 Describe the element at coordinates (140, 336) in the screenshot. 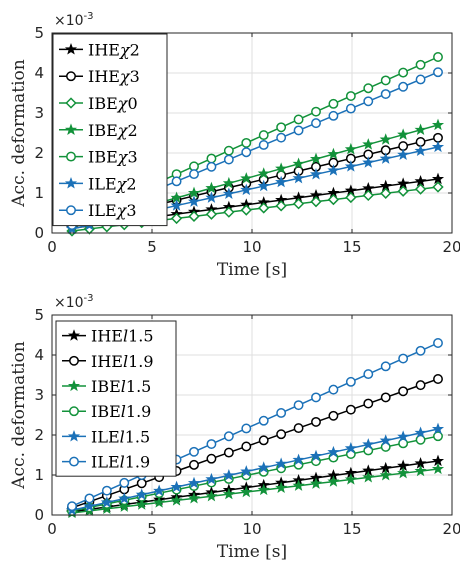

I see `legend-label-part: 1.5` at that location.